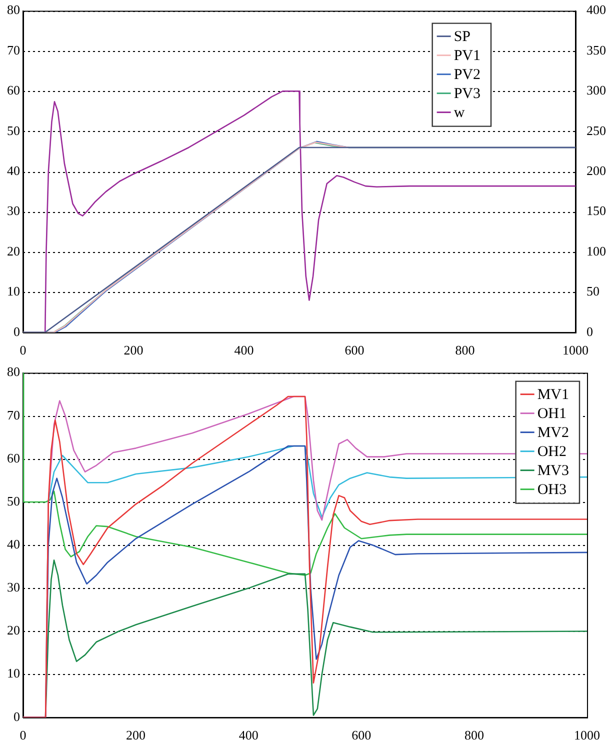  What do you see at coordinates (553, 395) in the screenshot?
I see `legend-label: MV1` at bounding box center [553, 395].